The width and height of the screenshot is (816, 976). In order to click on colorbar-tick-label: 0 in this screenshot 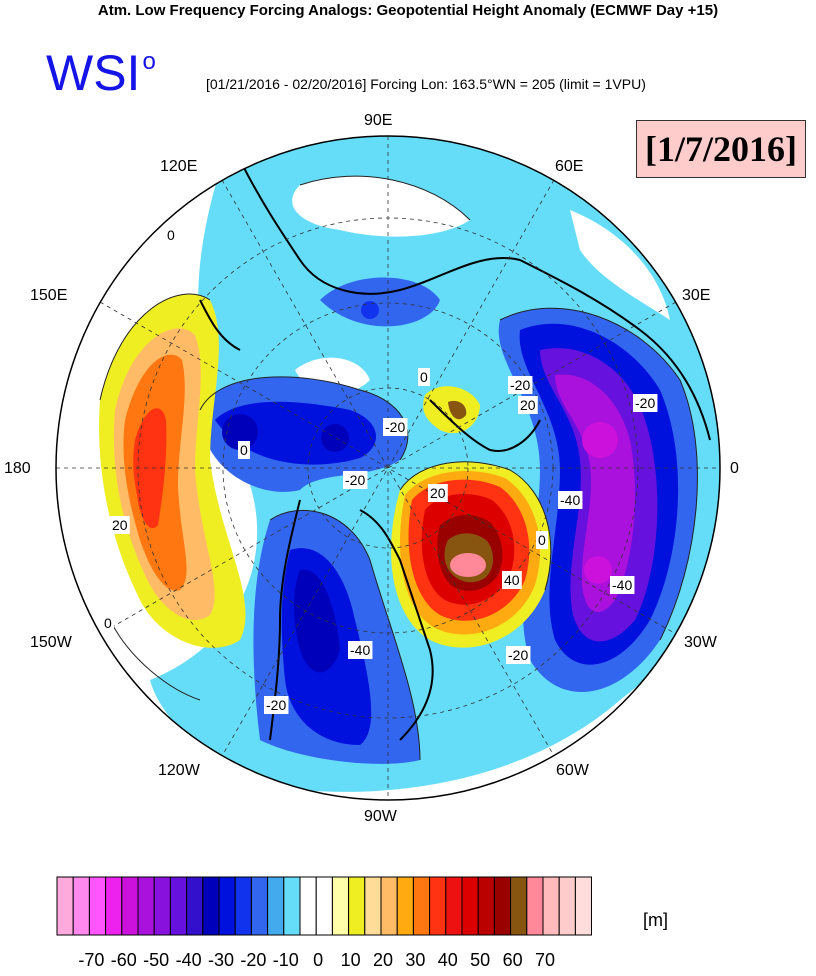, I will do `click(318, 960)`.